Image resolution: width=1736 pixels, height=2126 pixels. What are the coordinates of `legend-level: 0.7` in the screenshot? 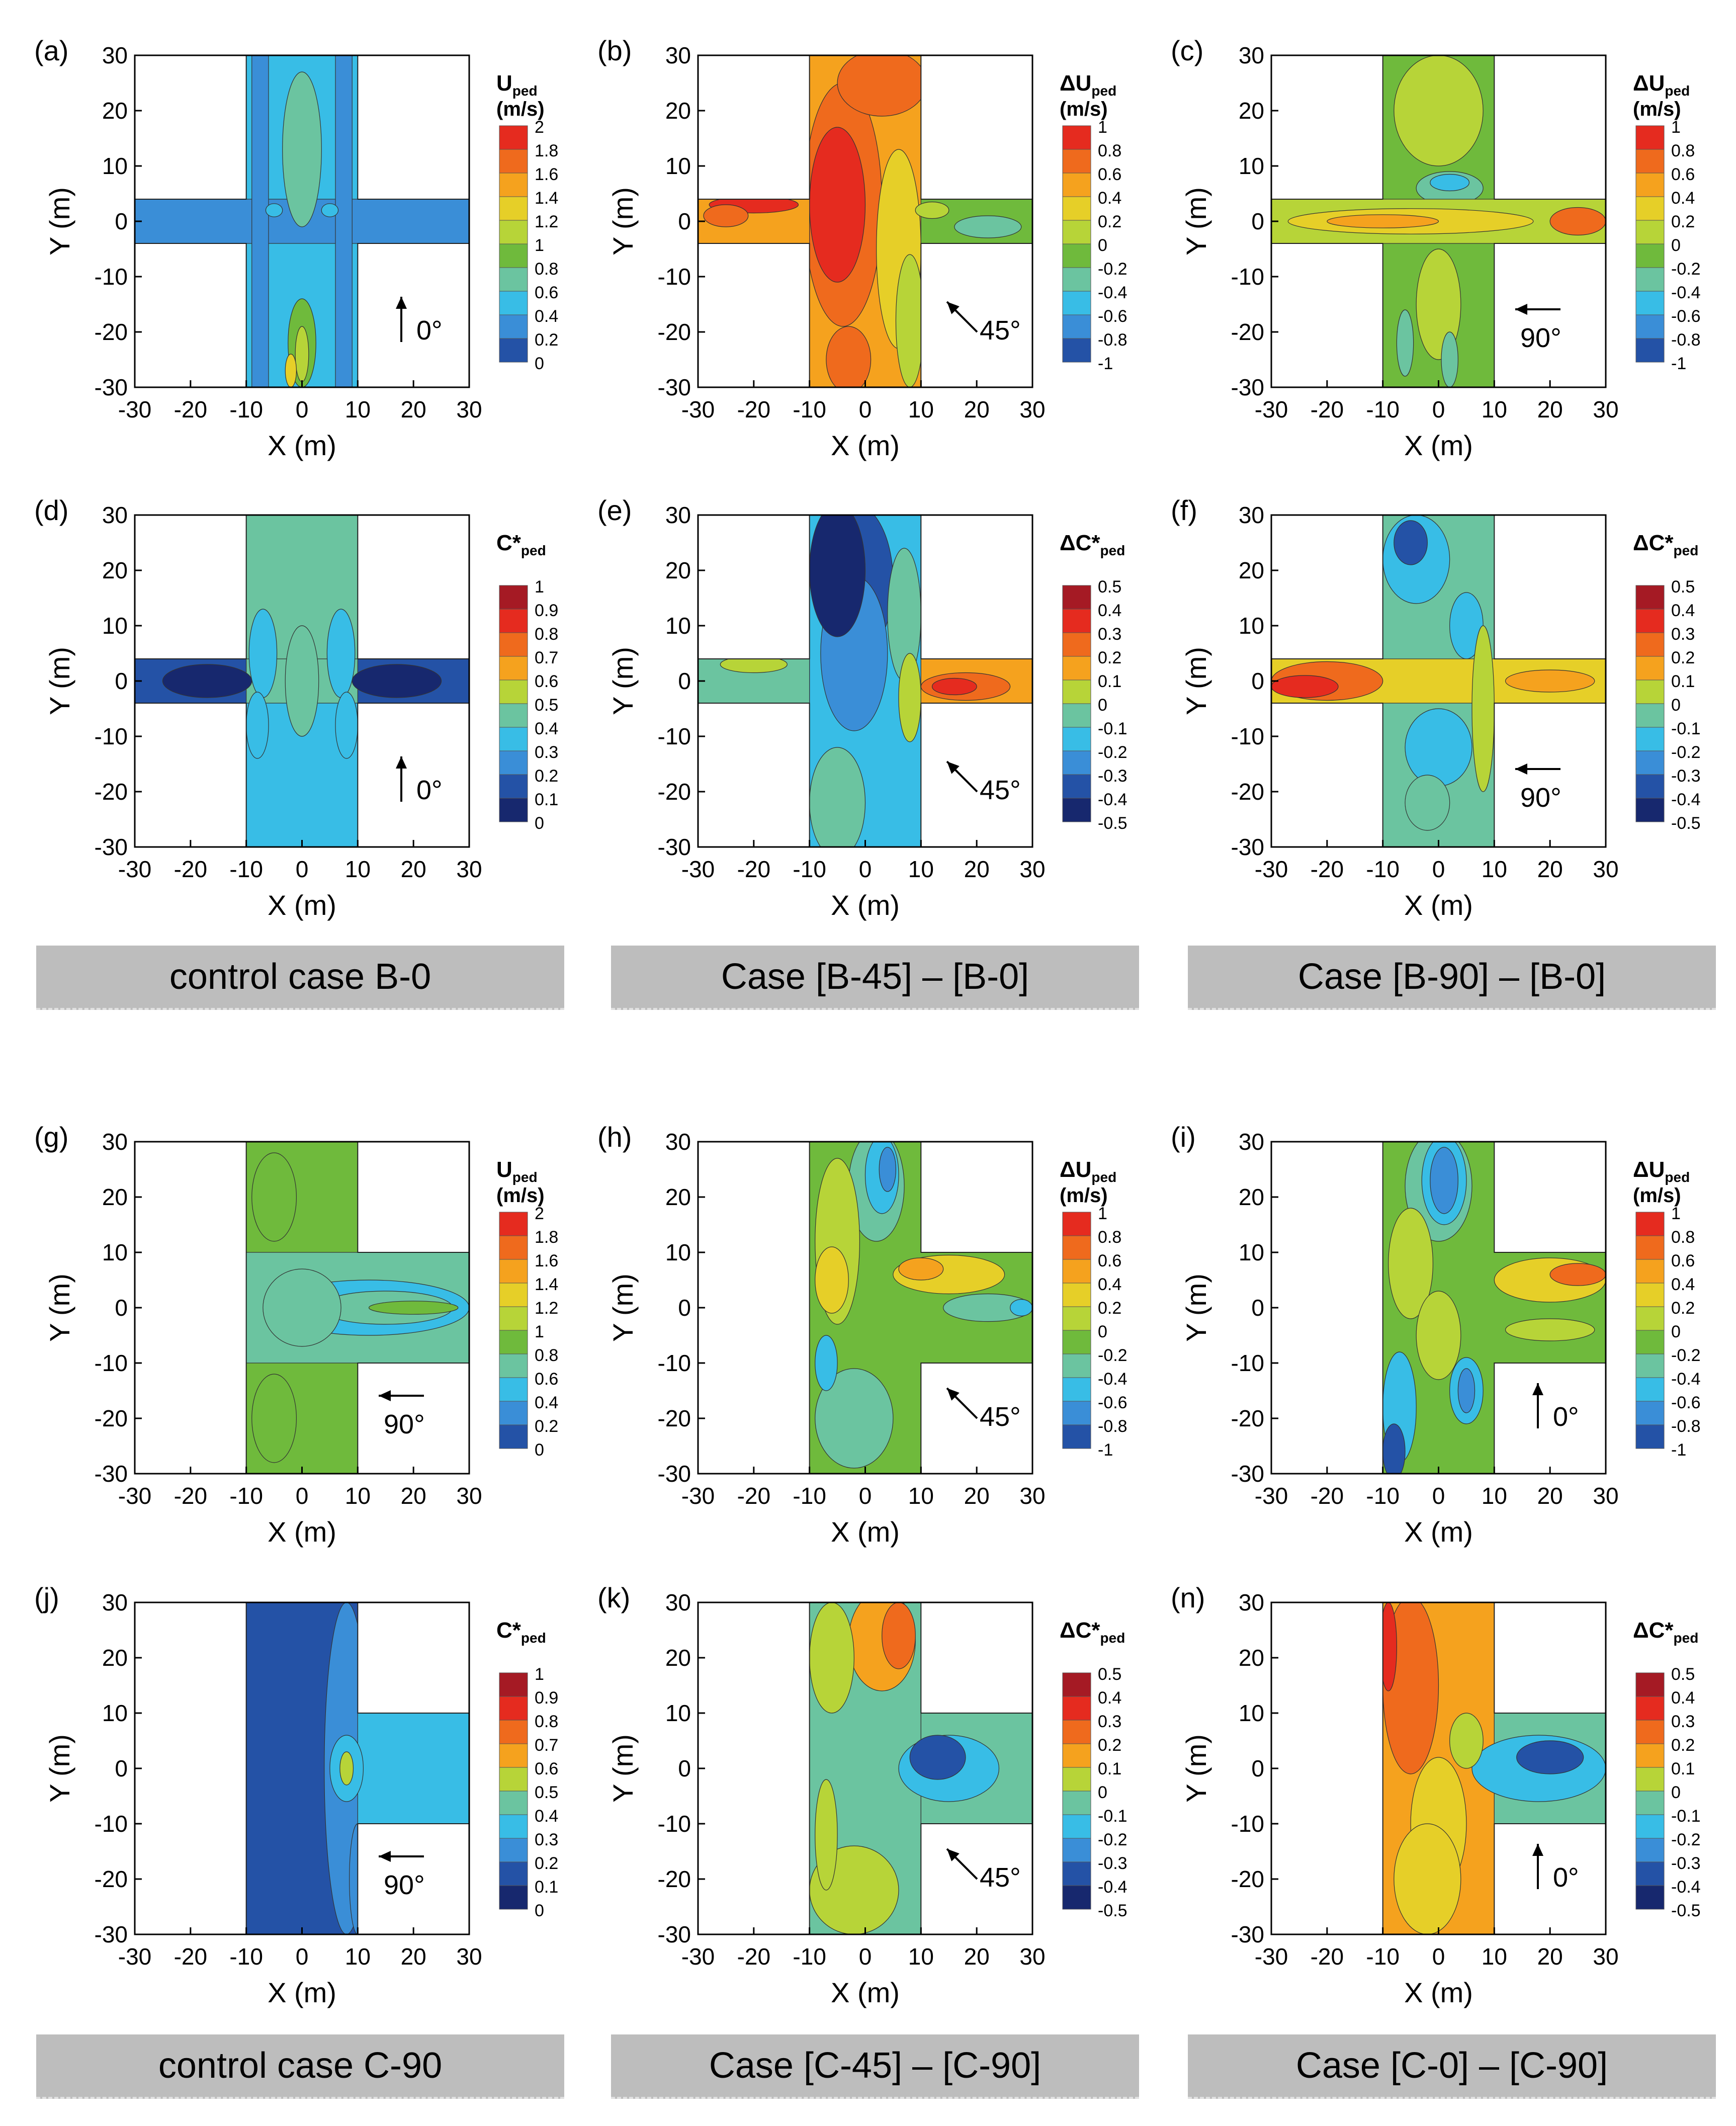 It's located at (546, 1745).